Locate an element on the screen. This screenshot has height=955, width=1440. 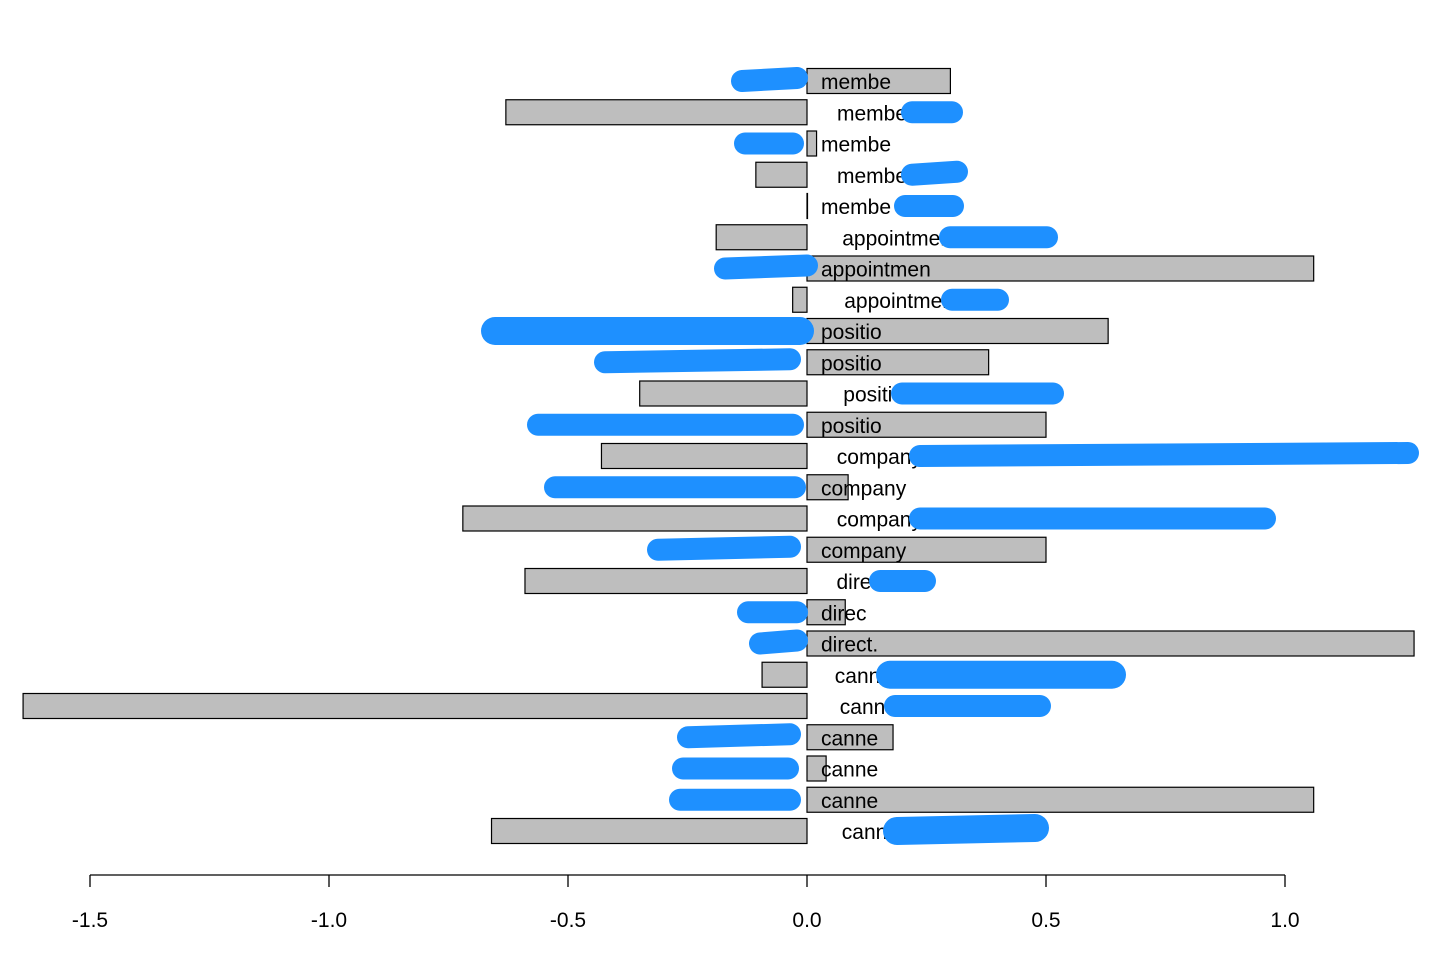
bar-label: direc is located at coordinates (844, 613).